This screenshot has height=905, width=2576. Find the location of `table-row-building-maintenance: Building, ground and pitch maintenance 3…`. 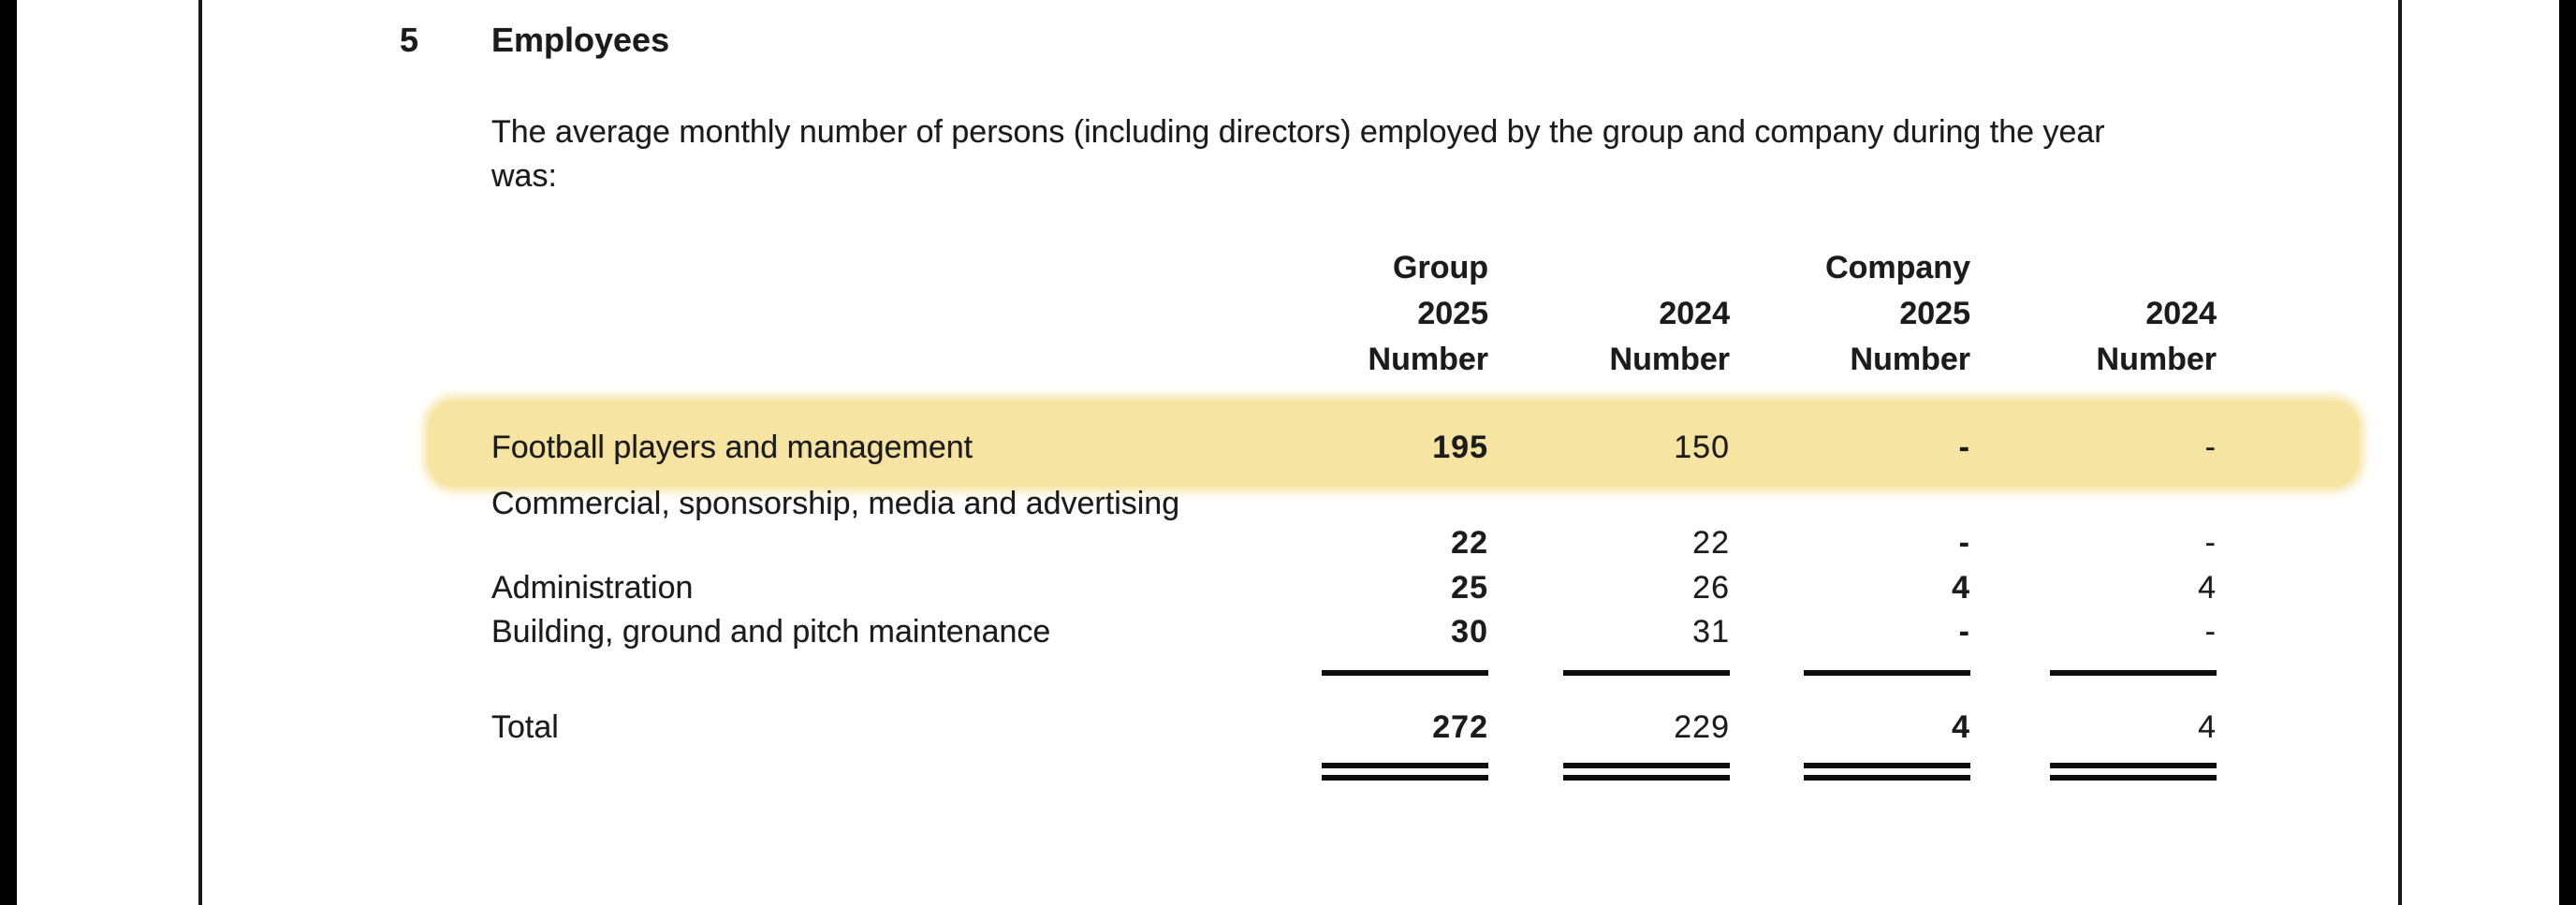

table-row-building-maintenance: Building, ground and pitch maintenance 3… is located at coordinates (1354, 631).